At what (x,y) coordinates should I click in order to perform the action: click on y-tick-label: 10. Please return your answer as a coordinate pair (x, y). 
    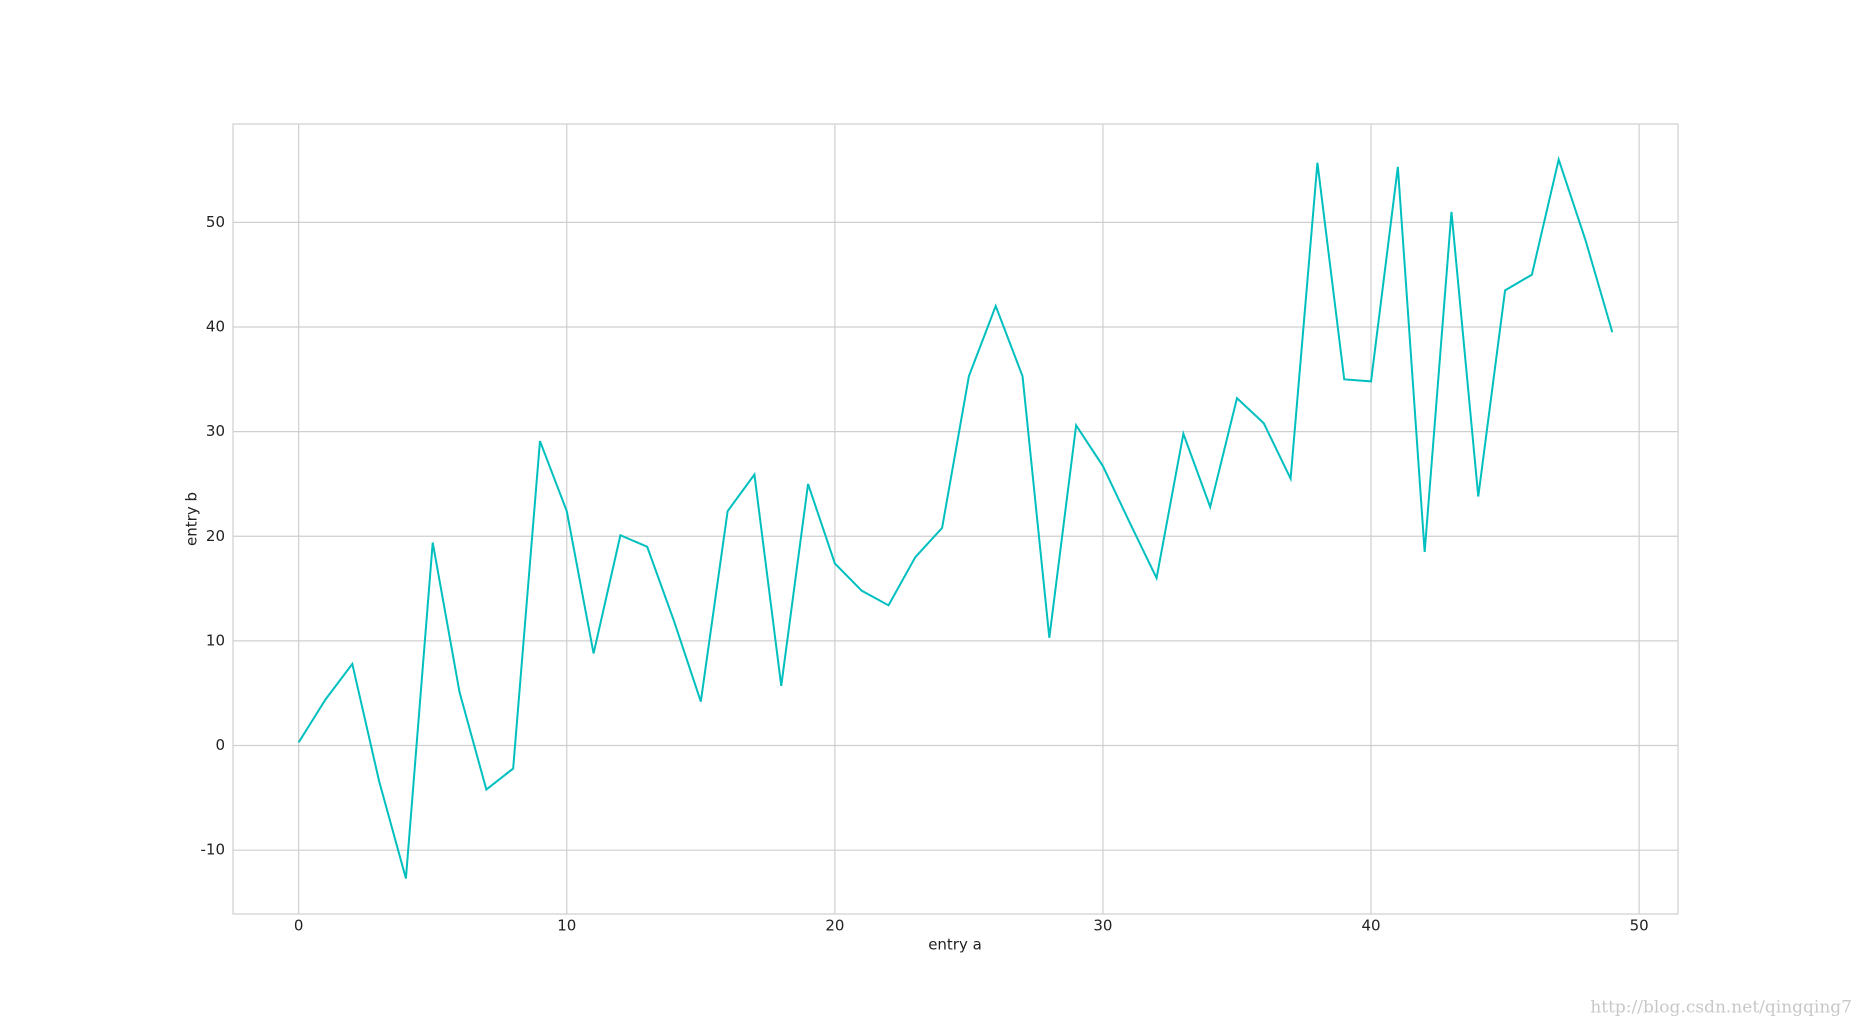
    Looking at the image, I should click on (215, 640).